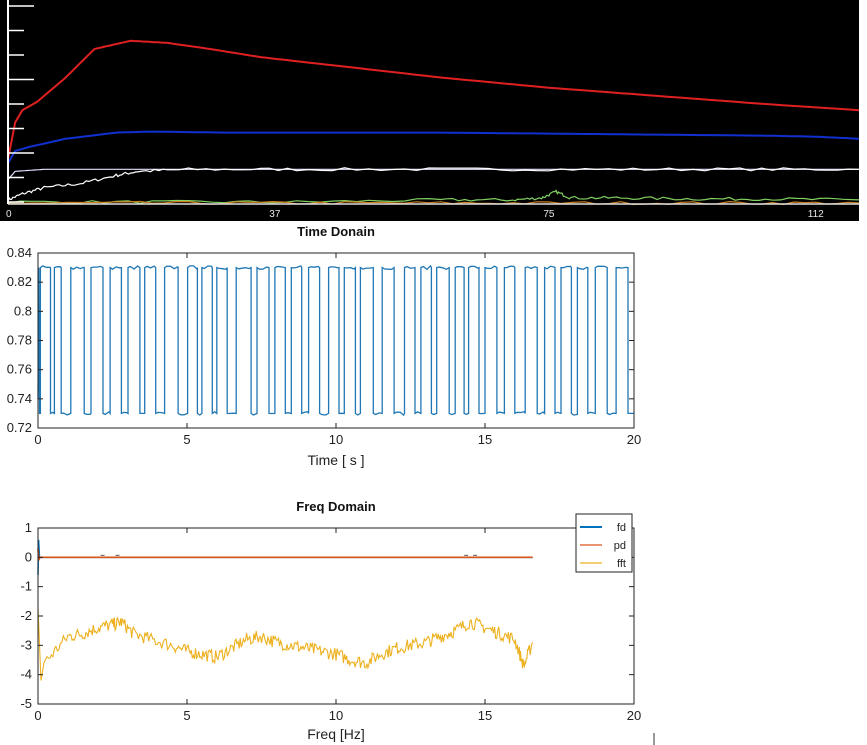  What do you see at coordinates (285, 554) in the screenshot?
I see `freq-domain-pd-series` at bounding box center [285, 554].